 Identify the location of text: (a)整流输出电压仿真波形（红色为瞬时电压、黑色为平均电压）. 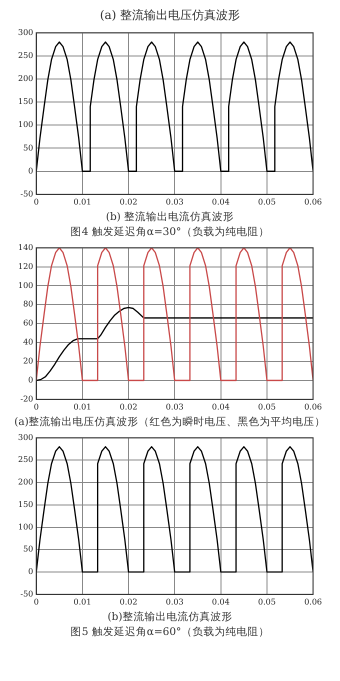
(170, 422).